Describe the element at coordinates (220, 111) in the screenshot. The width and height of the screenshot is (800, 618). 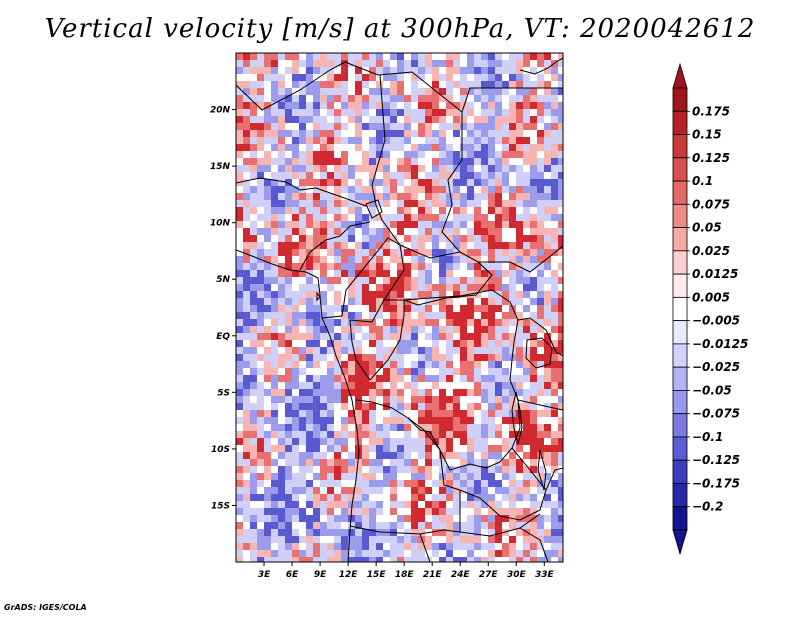
I see `y-tick-label: 20N` at that location.